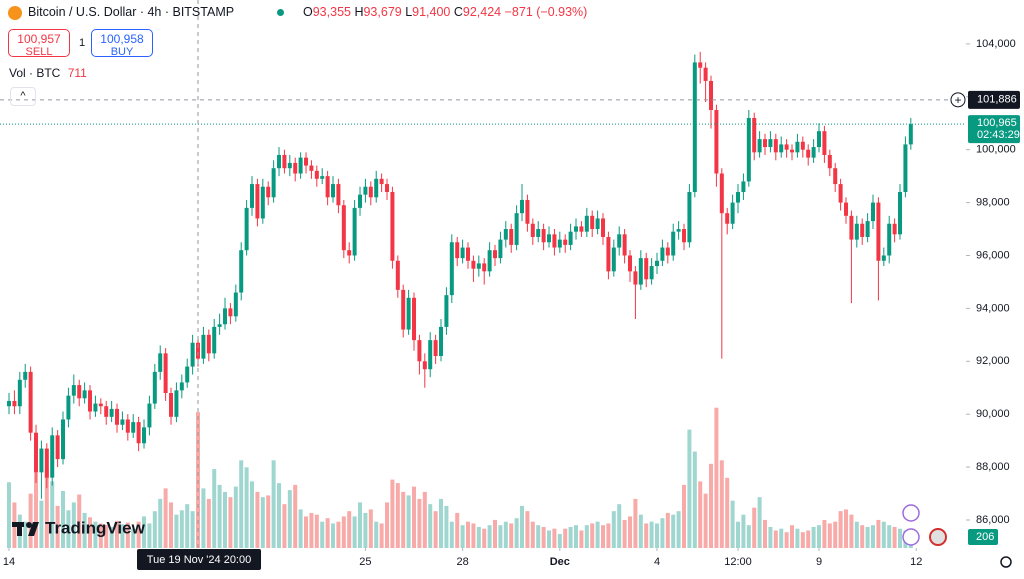 This screenshot has width=1024, height=579. Describe the element at coordinates (359, 12) in the screenshot. I see `h-label: H` at that location.